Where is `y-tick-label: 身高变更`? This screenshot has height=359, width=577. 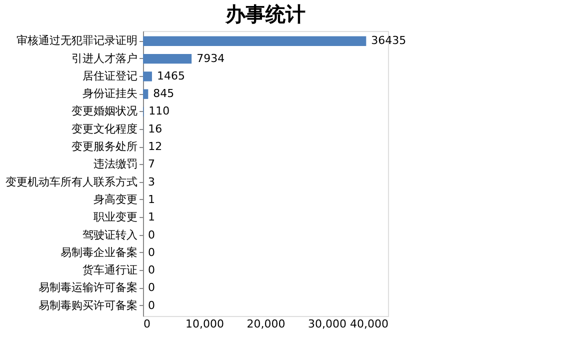 y-tick-label: 身高变更 is located at coordinates (116, 199).